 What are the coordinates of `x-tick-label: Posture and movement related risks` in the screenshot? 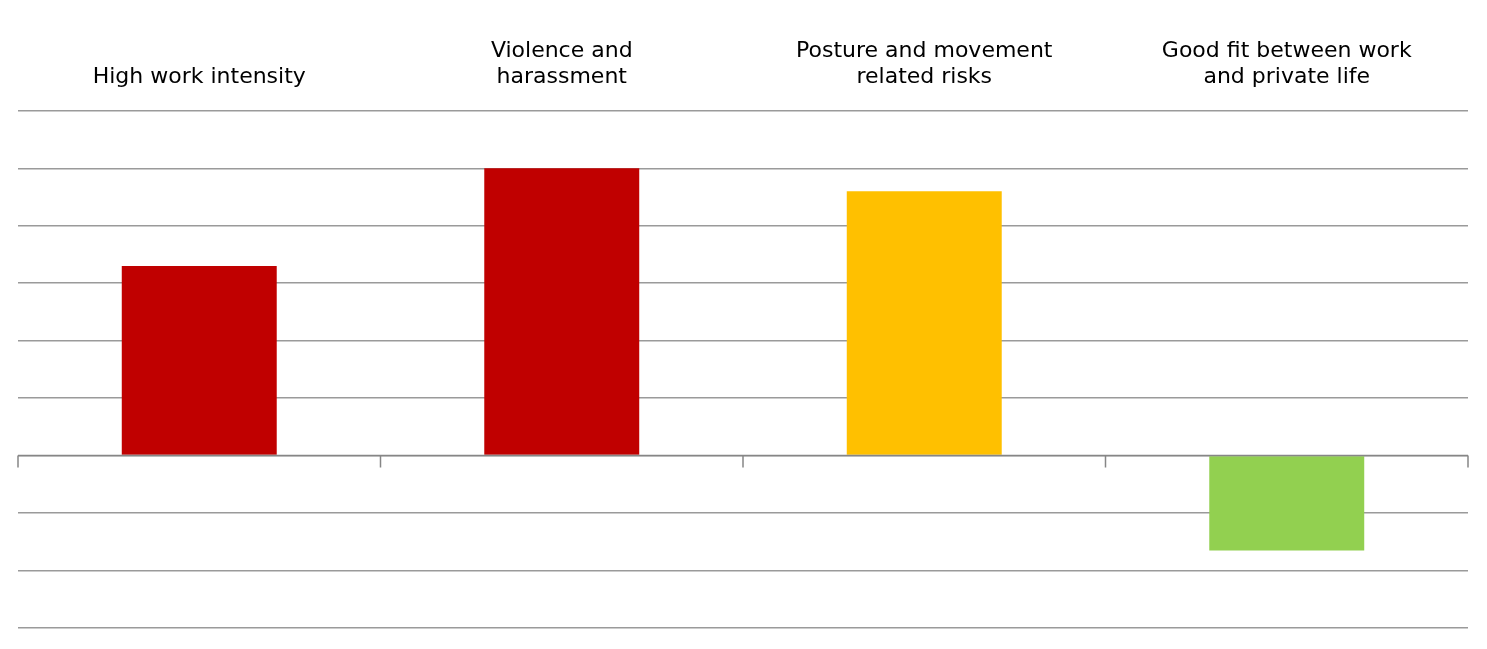 It's located at (924, 62).